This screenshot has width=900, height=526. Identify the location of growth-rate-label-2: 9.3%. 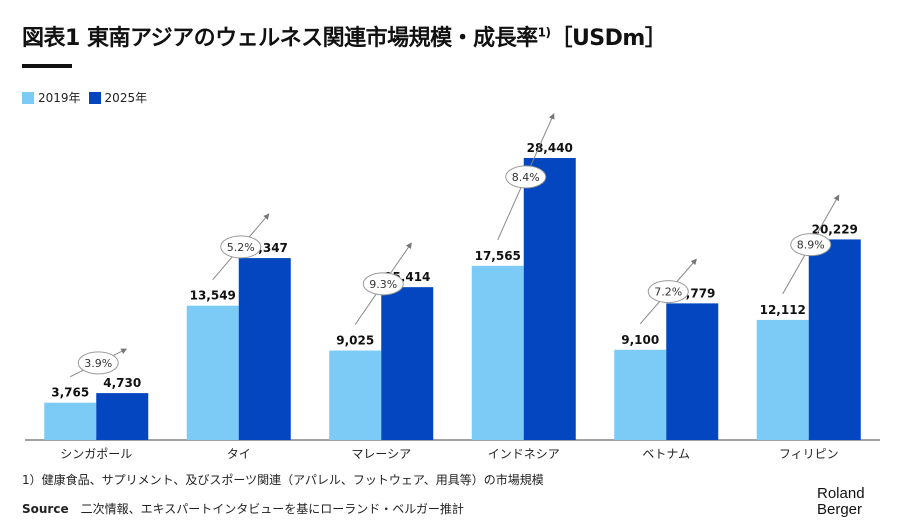
(383, 284).